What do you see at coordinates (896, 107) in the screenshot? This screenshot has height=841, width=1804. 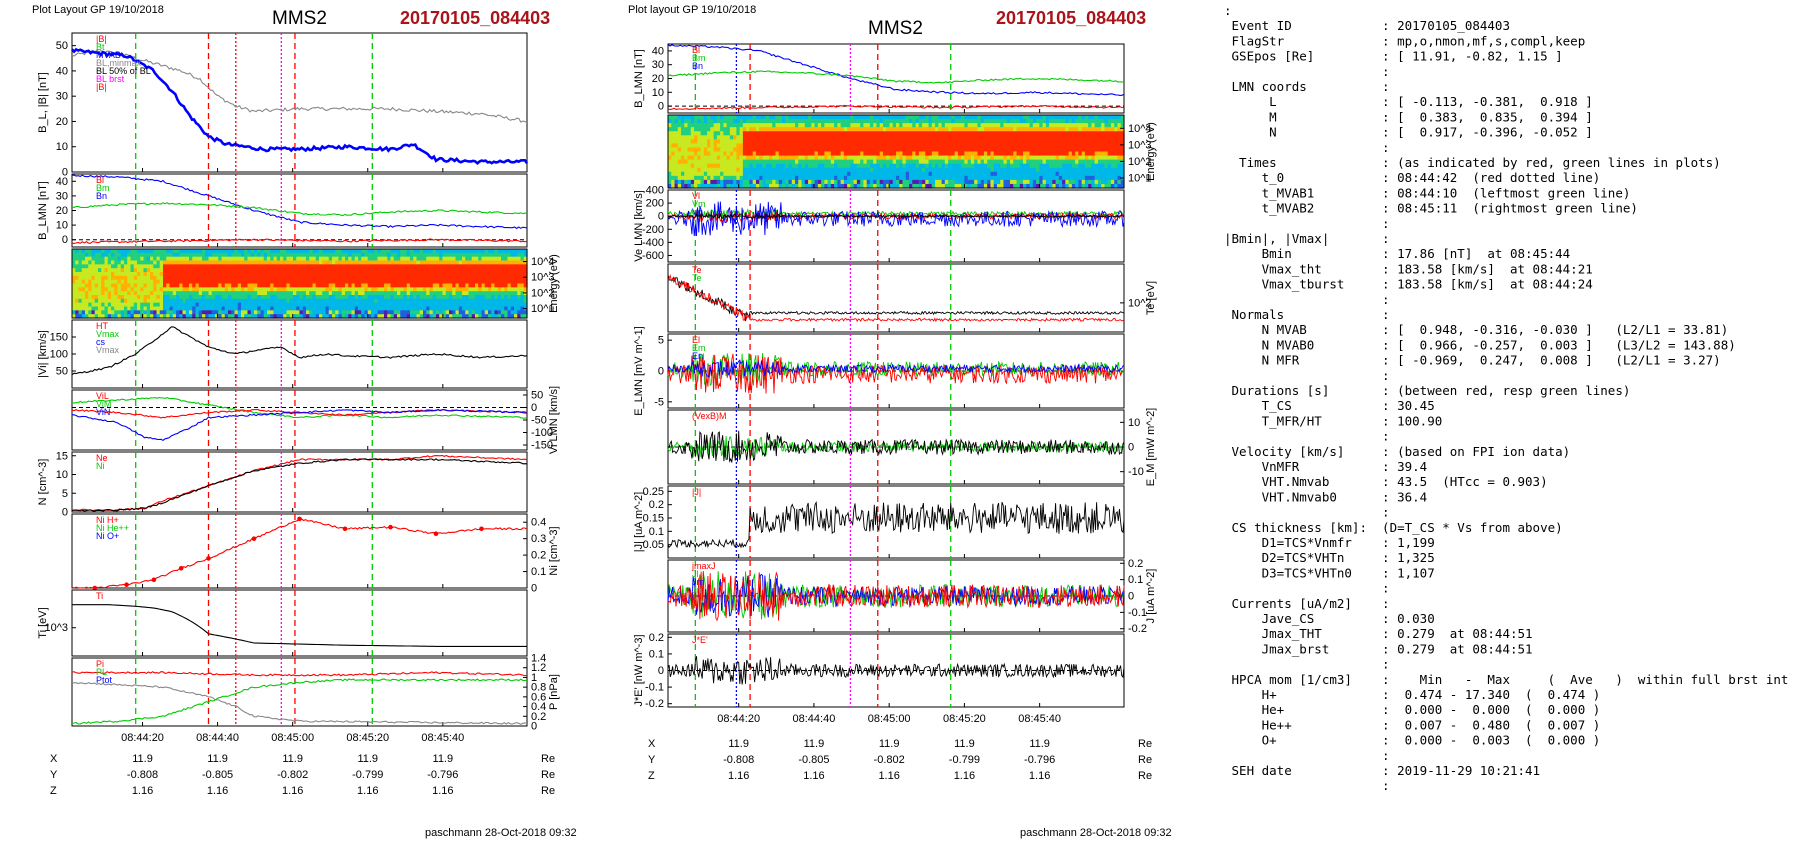 I see `series-bn` at bounding box center [896, 107].